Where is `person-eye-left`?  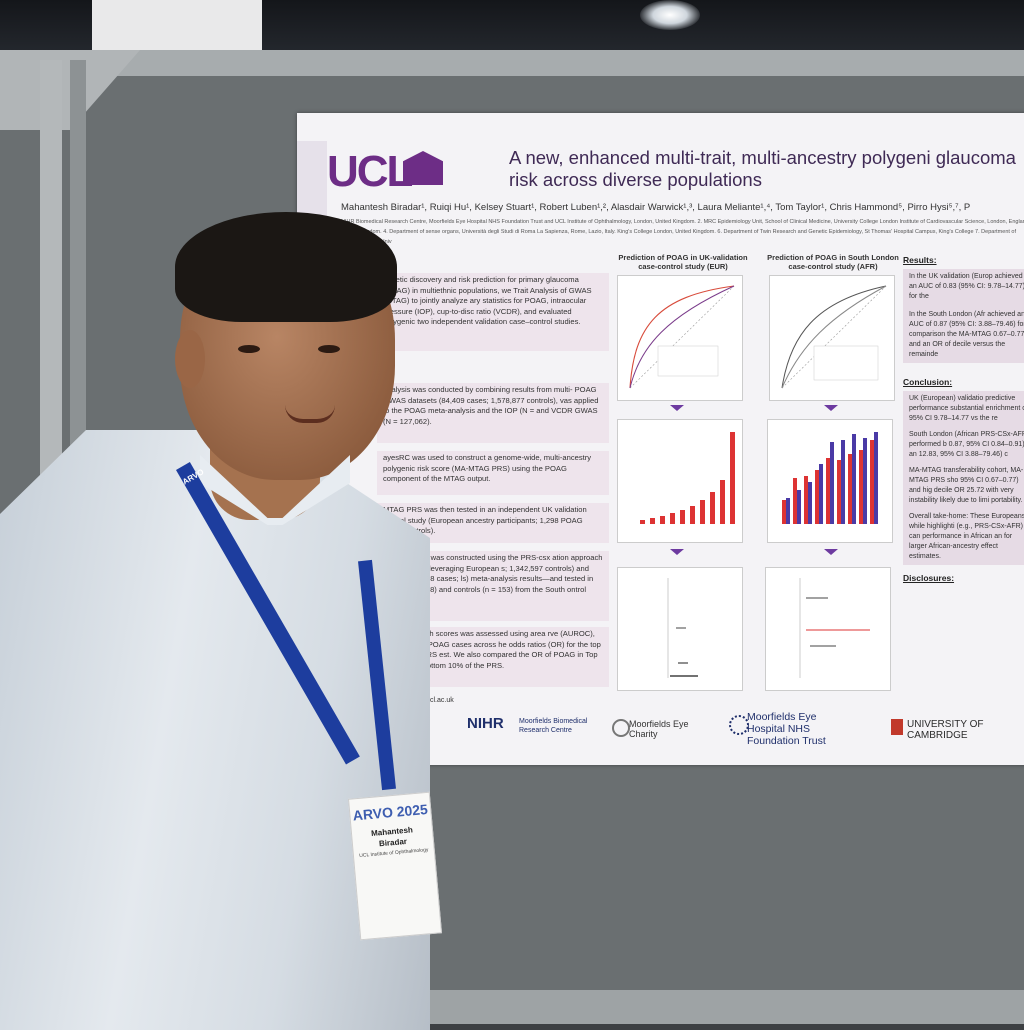 person-eye-left is located at coordinates (249, 349).